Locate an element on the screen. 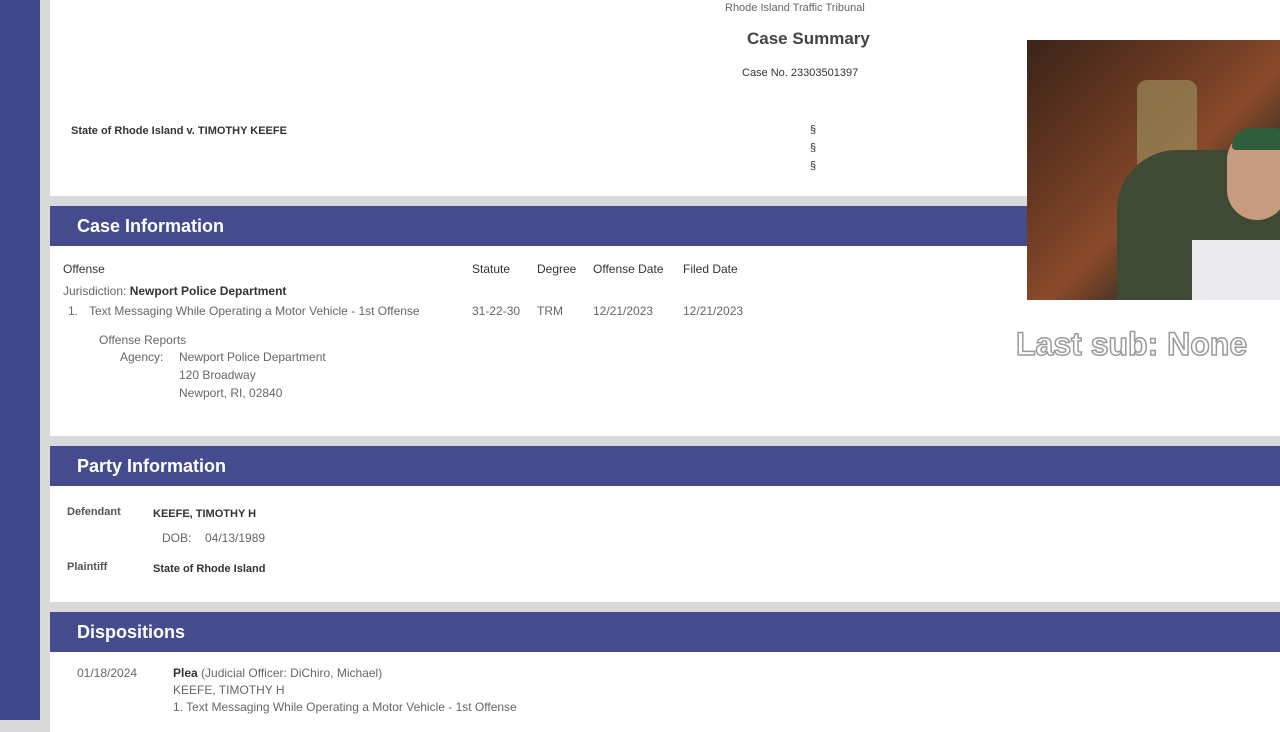 The width and height of the screenshot is (1280, 732). last-sub-overlay: Last sub: None is located at coordinates (1131, 344).